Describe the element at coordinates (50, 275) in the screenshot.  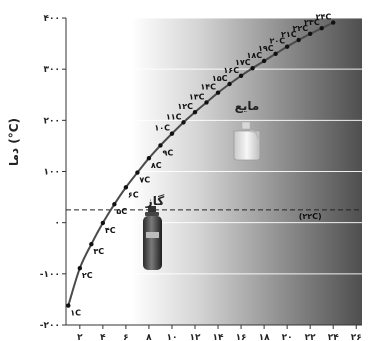
I see `y-tick-label: -۱۰۰` at that location.